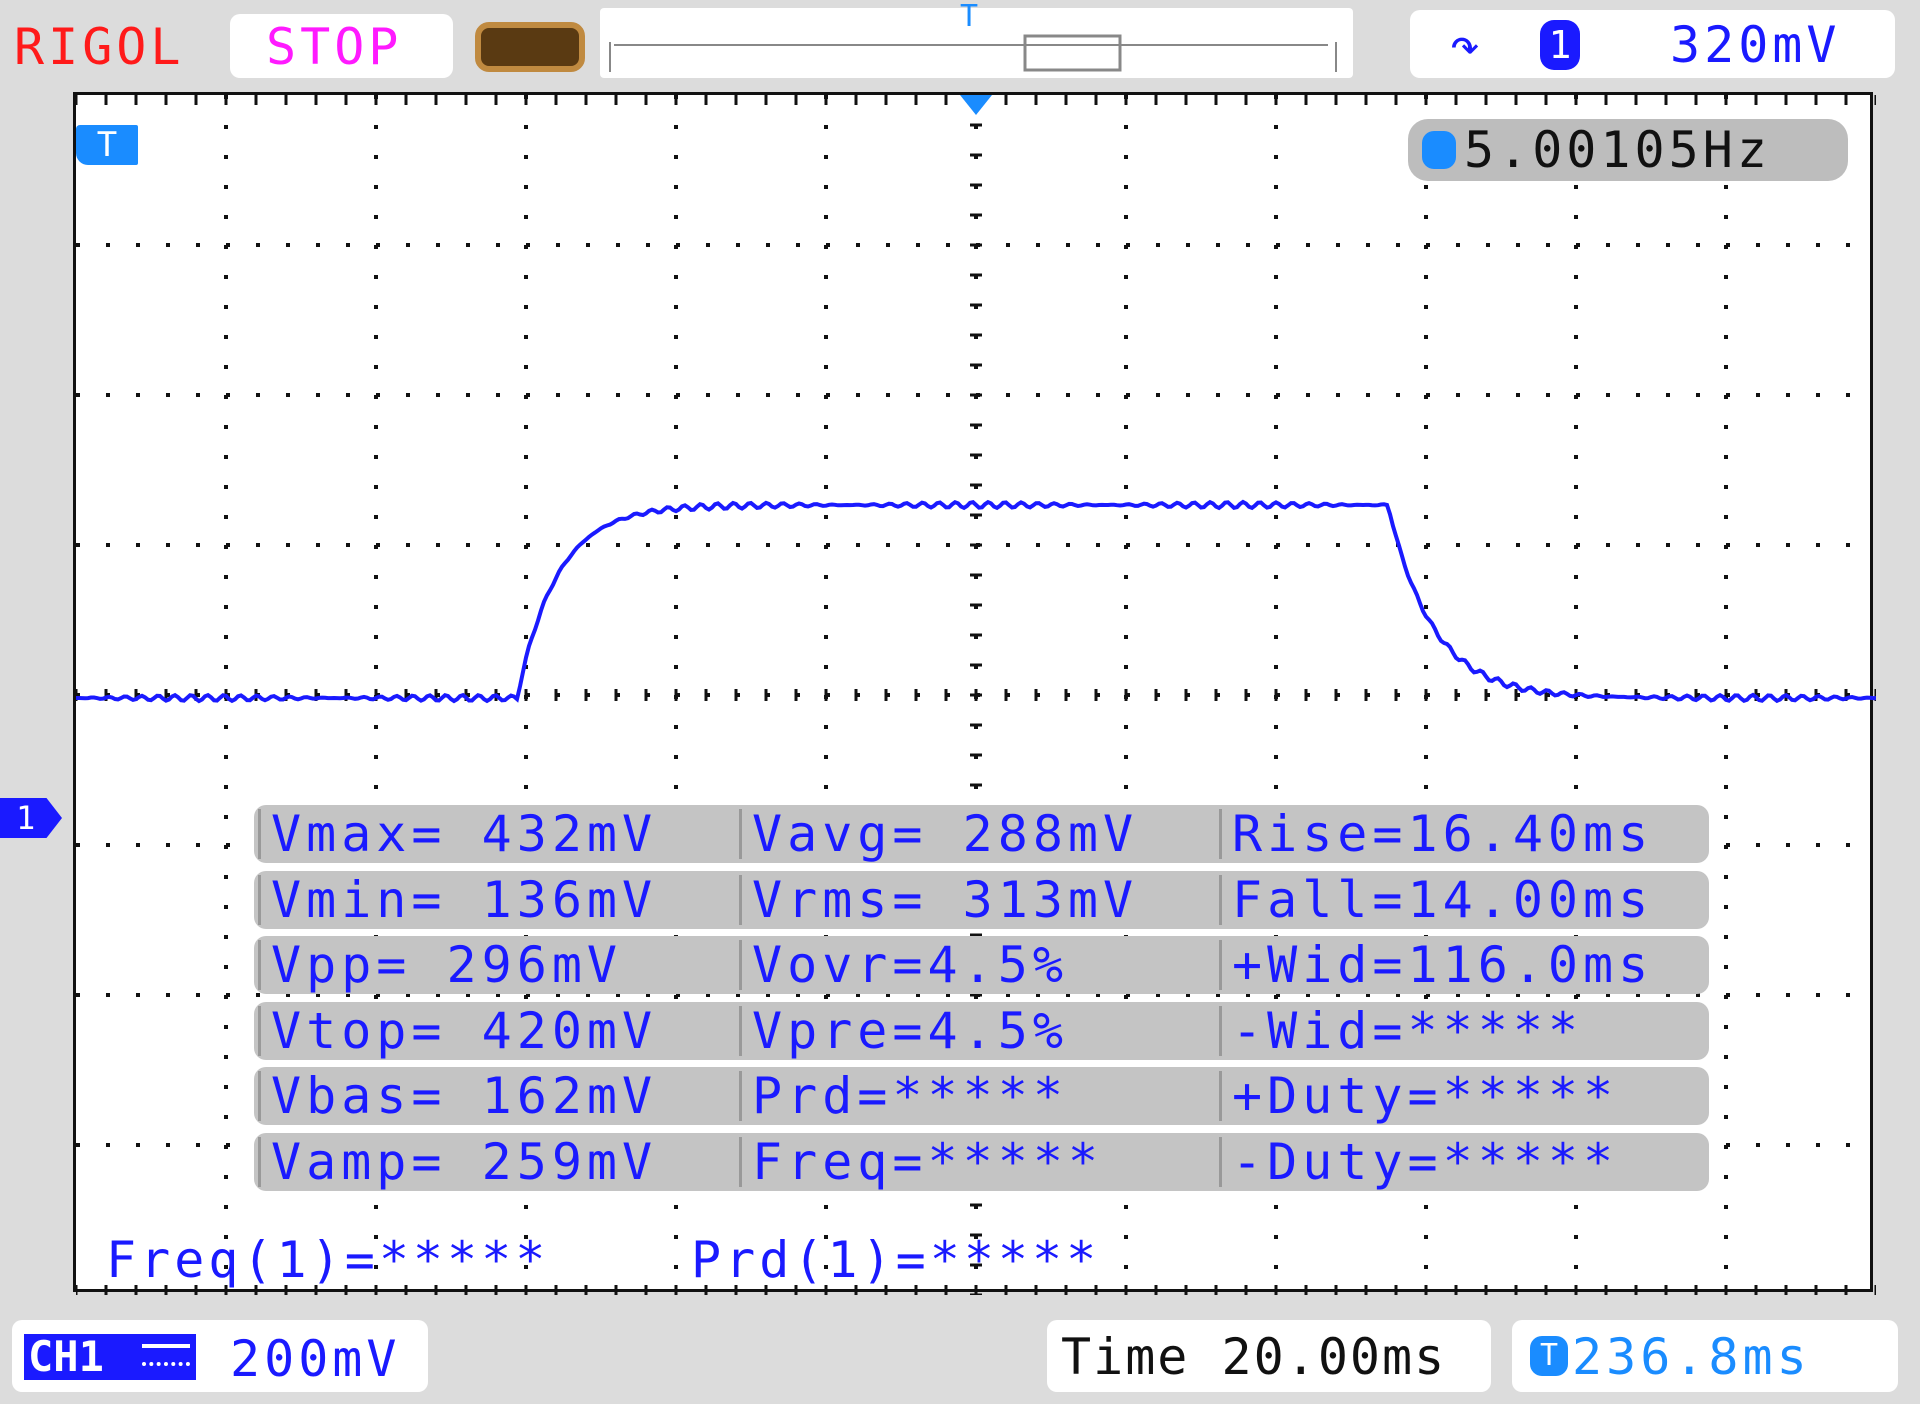 This screenshot has height=1404, width=1920. What do you see at coordinates (903, 1096) in the screenshot?
I see `measurement-value: Prd=*****` at bounding box center [903, 1096].